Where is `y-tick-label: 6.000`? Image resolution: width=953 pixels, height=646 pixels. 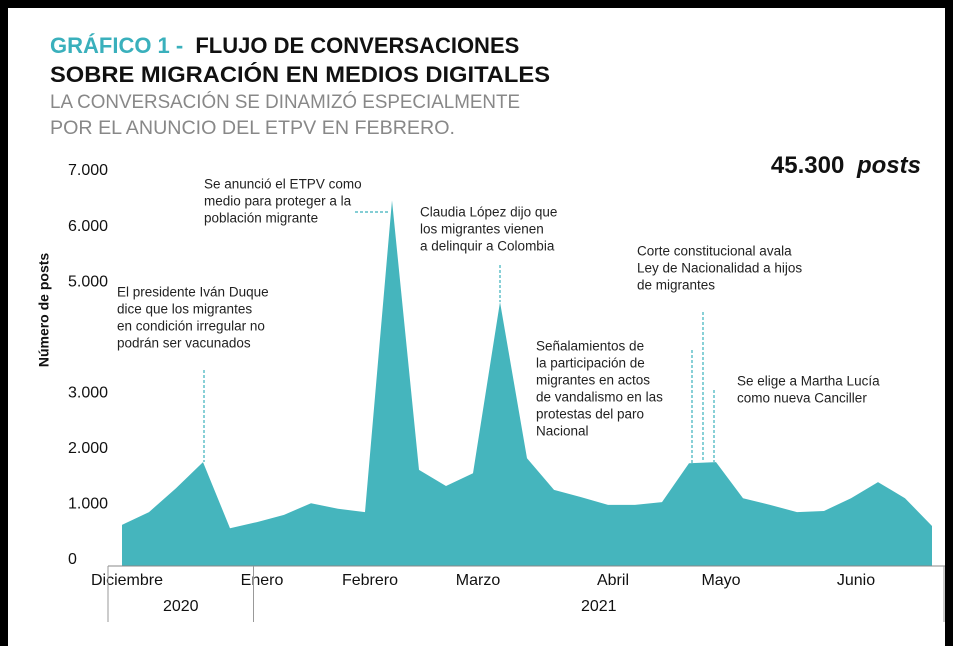
y-tick-label: 6.000 is located at coordinates (88, 226).